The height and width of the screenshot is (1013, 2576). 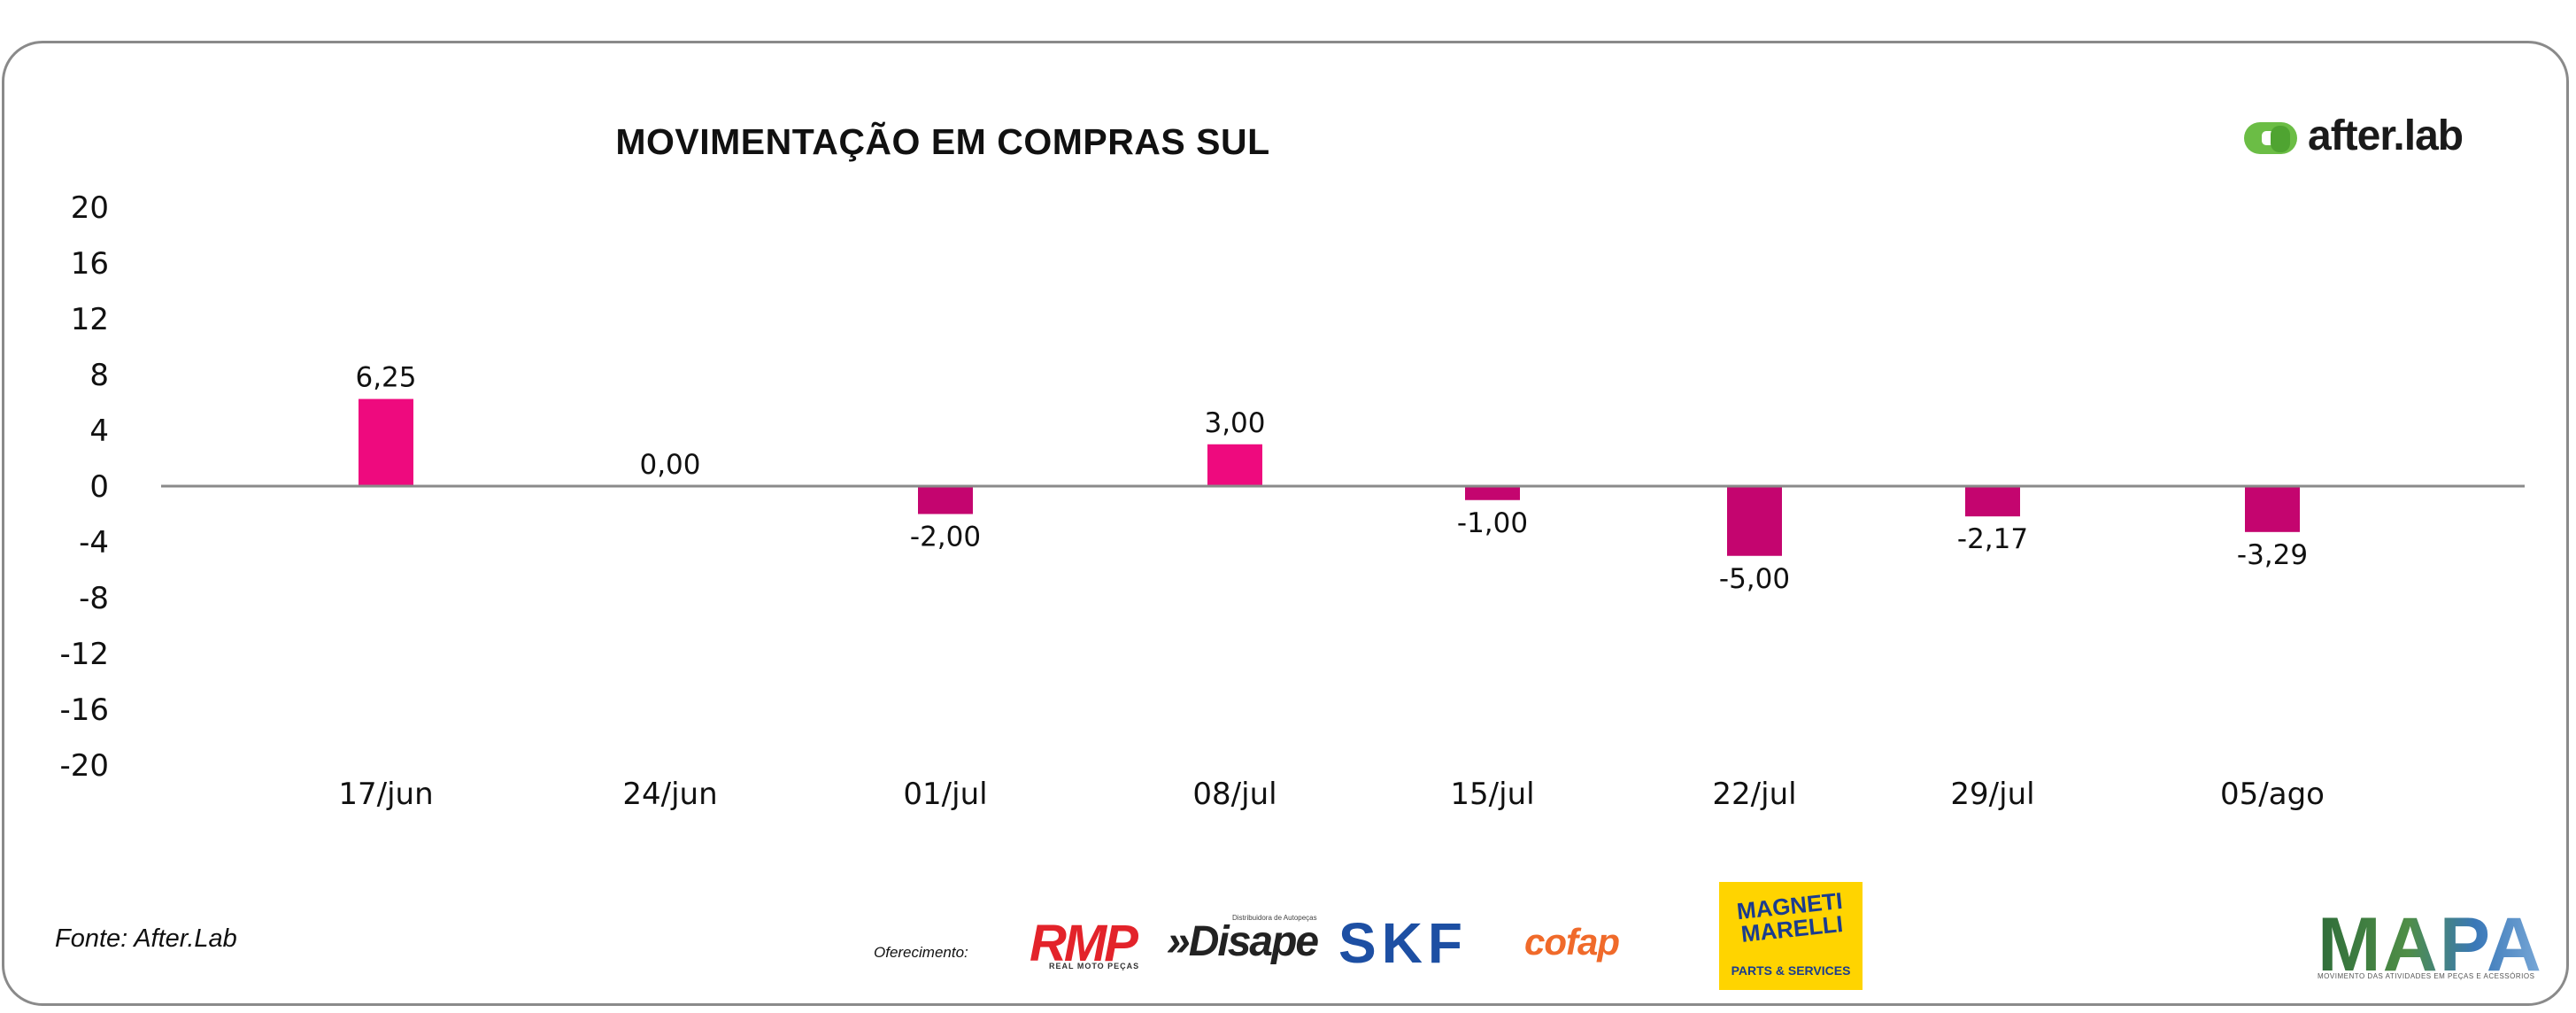 I want to click on magneti-marelli-subtitle: PARTS & SERVICES, so click(x=1791, y=971).